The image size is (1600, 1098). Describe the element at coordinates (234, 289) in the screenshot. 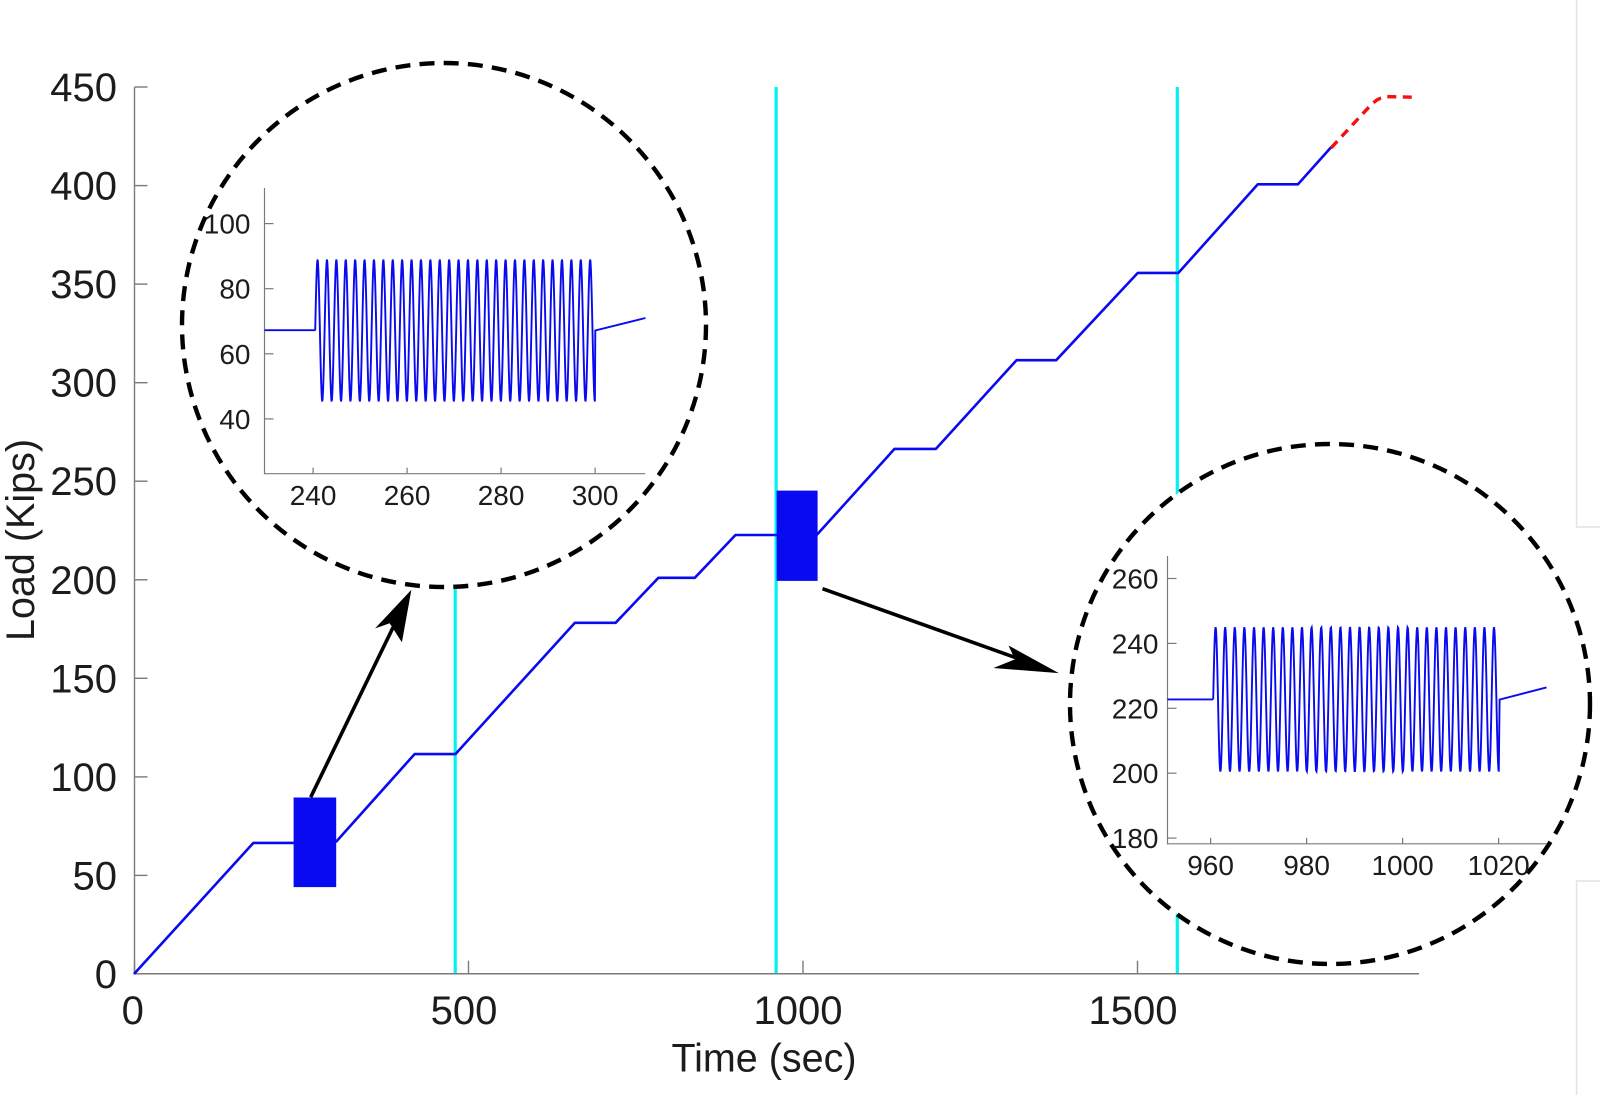

I see `svg-text: 80` at that location.